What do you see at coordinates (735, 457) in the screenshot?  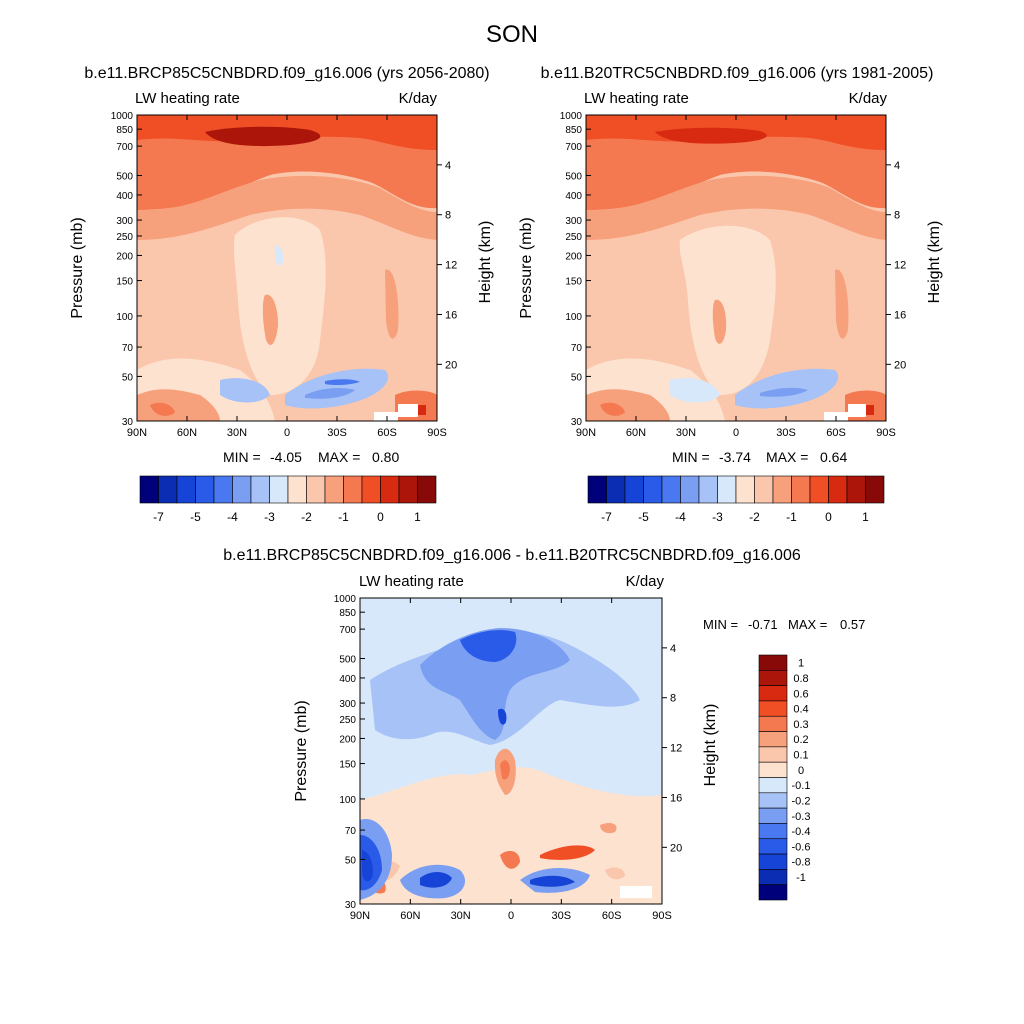 I see `panel-historical-min: -3.74` at bounding box center [735, 457].